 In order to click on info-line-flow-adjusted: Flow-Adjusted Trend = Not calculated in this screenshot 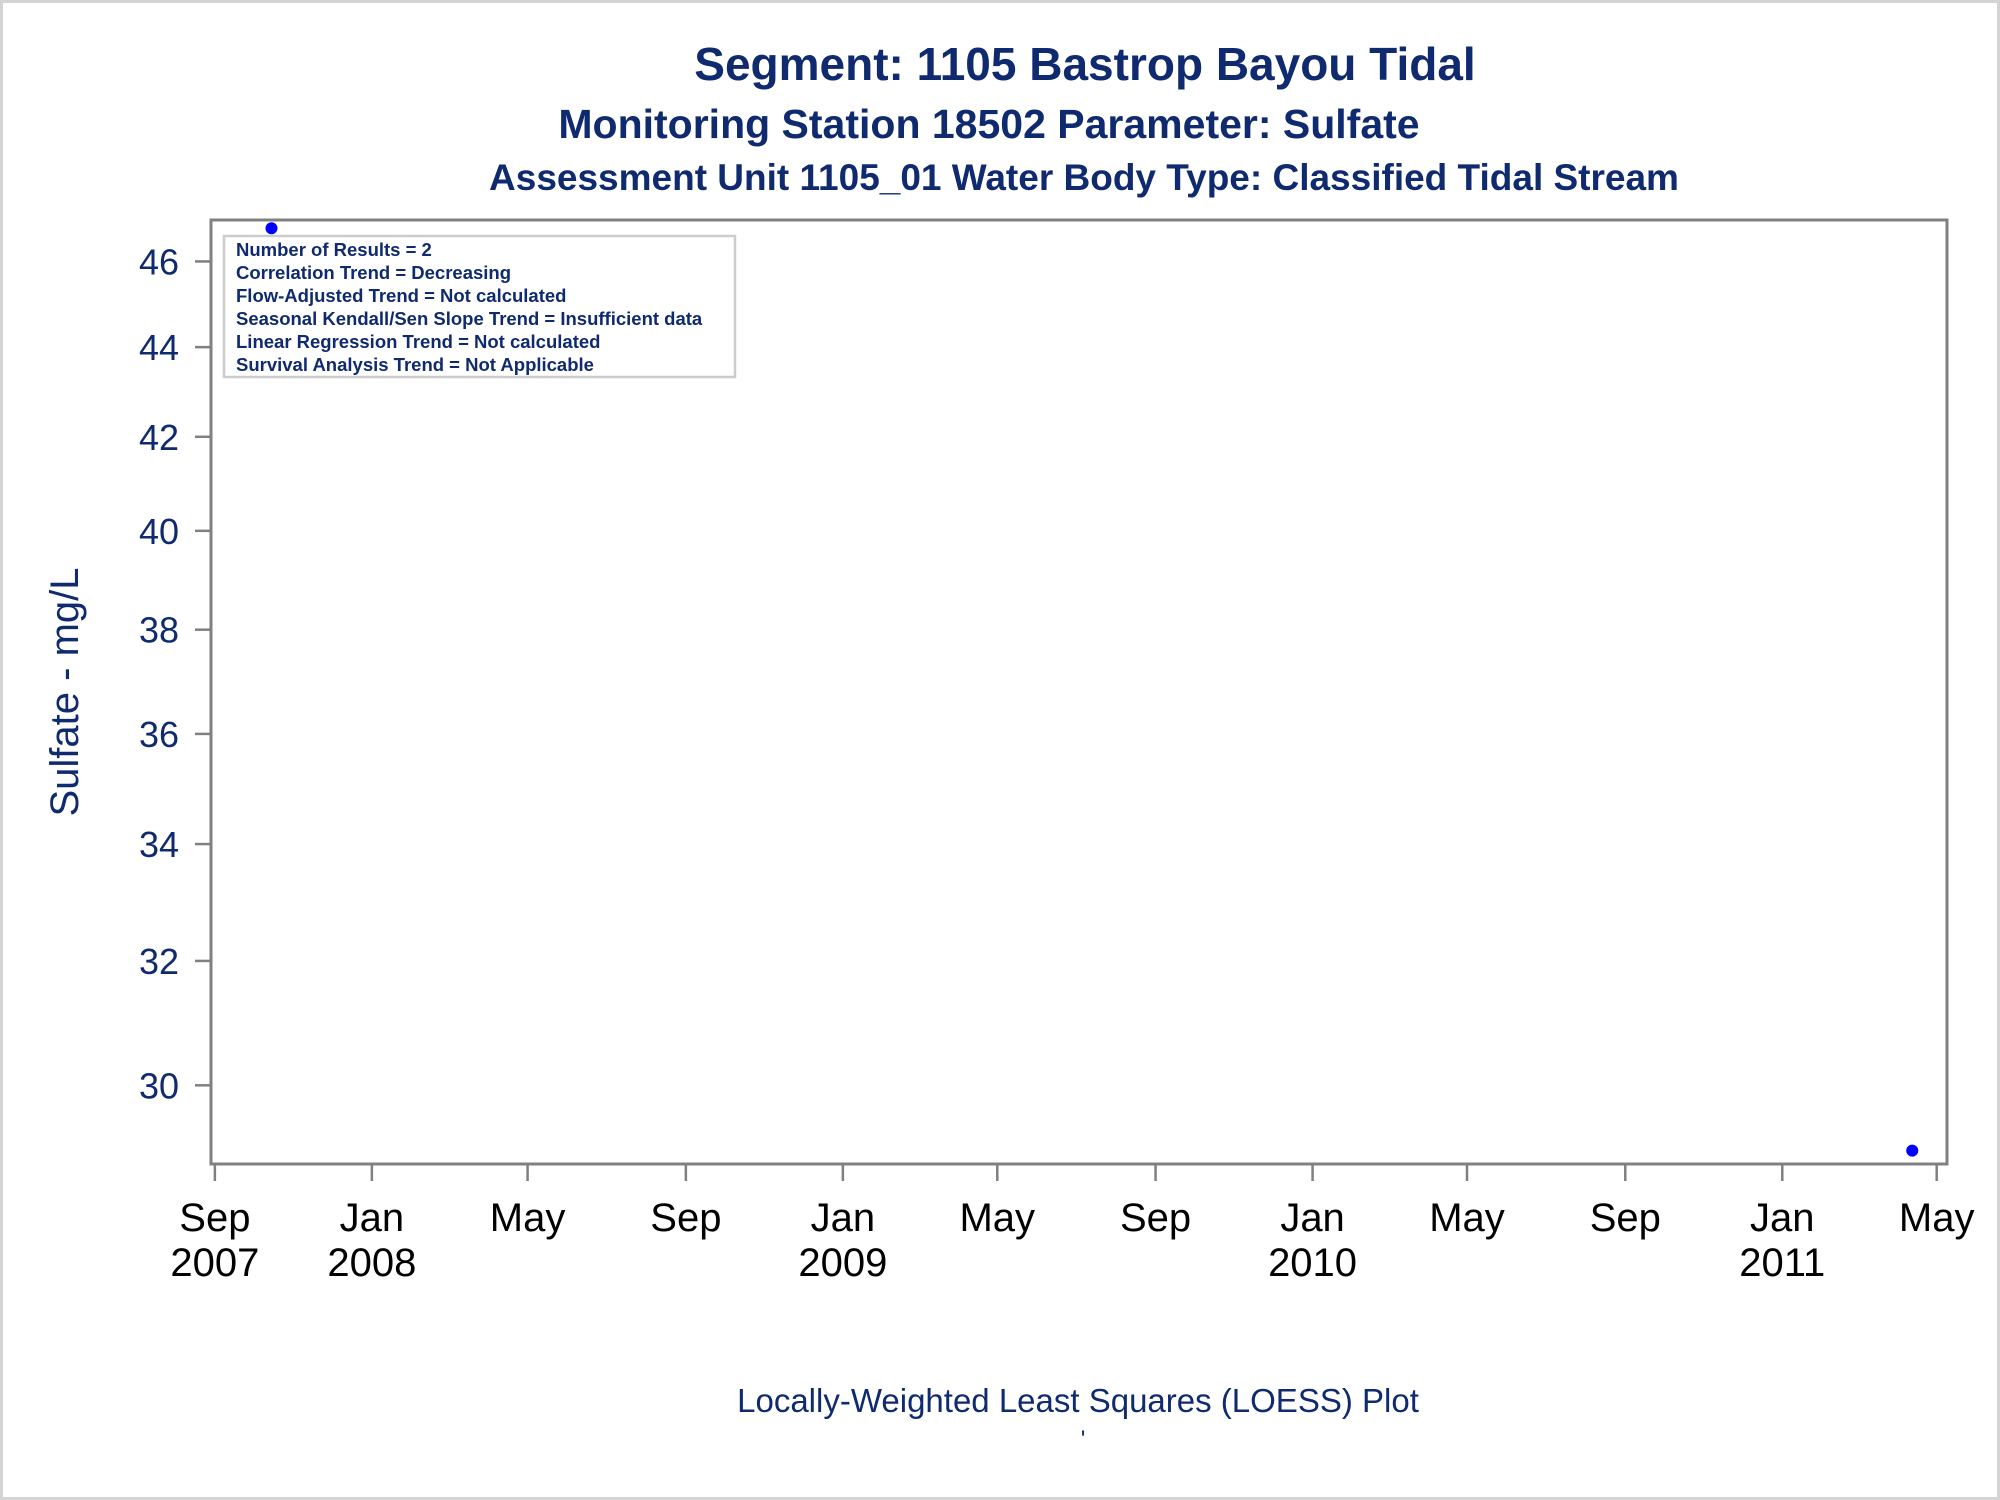, I will do `click(401, 295)`.